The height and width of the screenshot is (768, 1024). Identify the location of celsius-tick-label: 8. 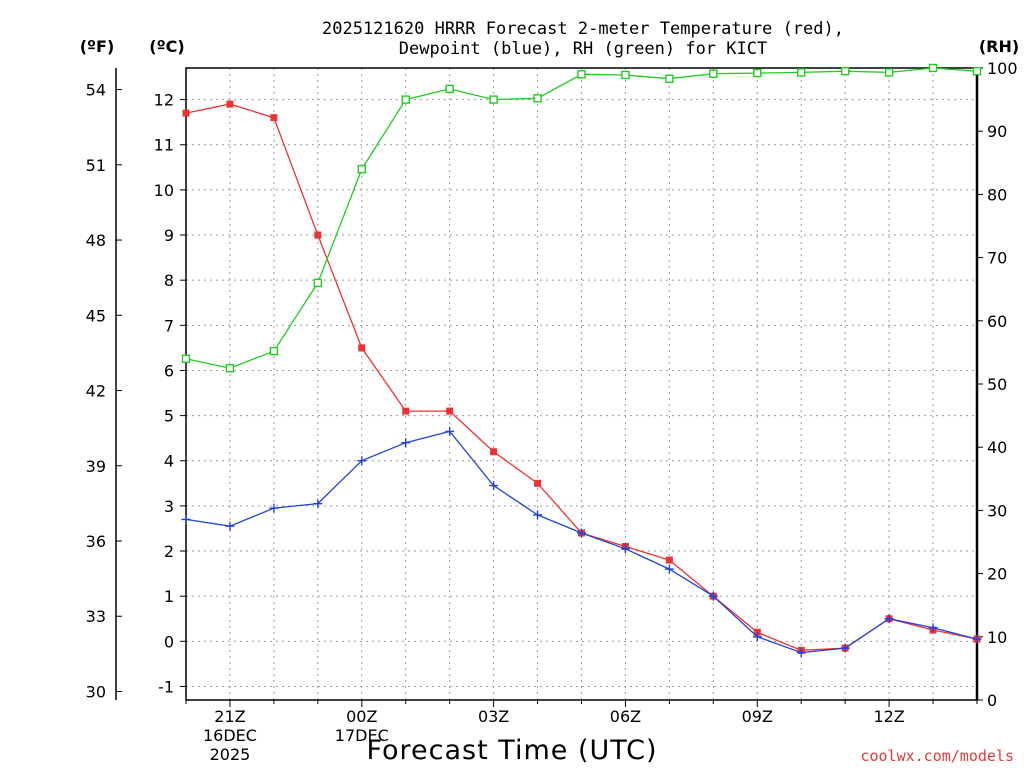
(169, 280).